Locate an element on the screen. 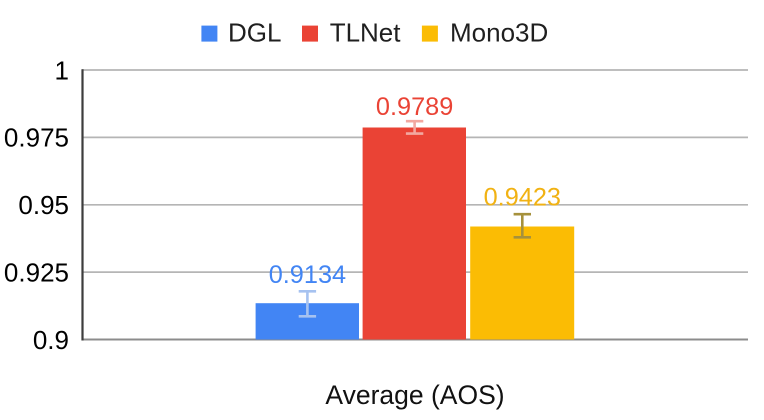  svg-text: 0.95 is located at coordinates (43, 205).